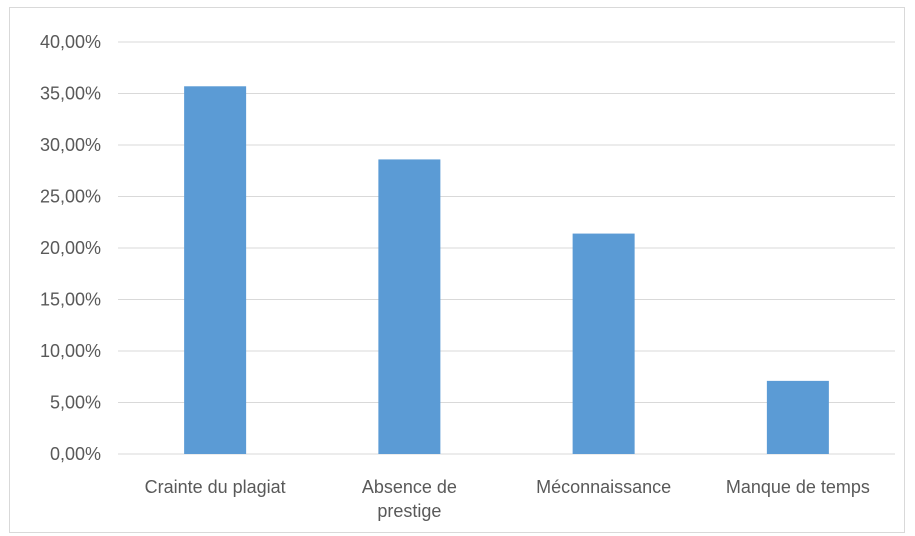 This screenshot has width=915, height=536. What do you see at coordinates (409, 499) in the screenshot?
I see `x-tick-label: Absence de prestige` at bounding box center [409, 499].